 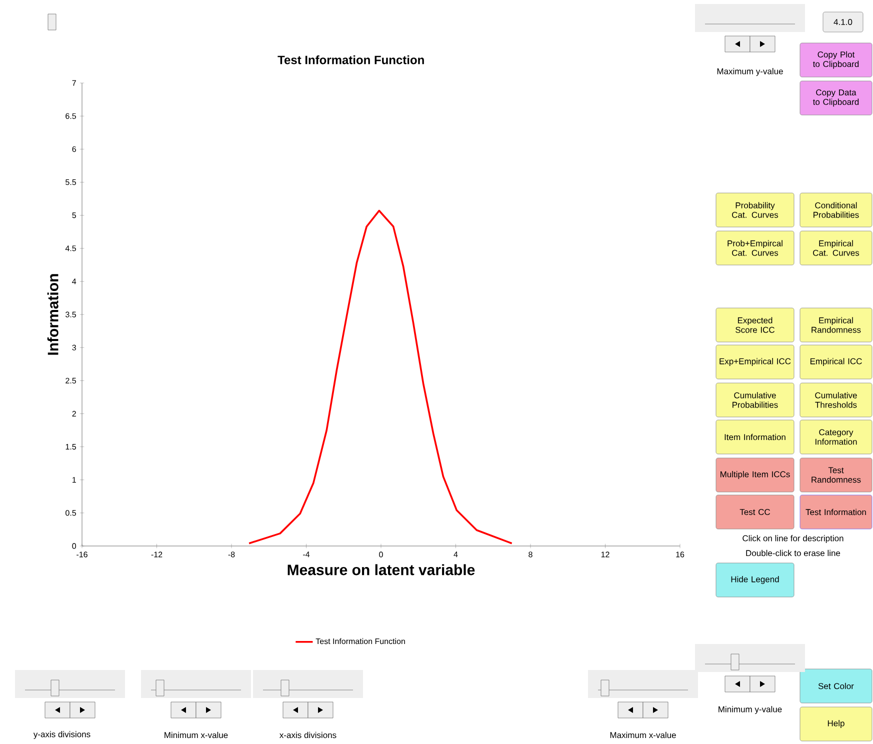 I want to click on chart-title: Test Information Function, so click(x=351, y=59).